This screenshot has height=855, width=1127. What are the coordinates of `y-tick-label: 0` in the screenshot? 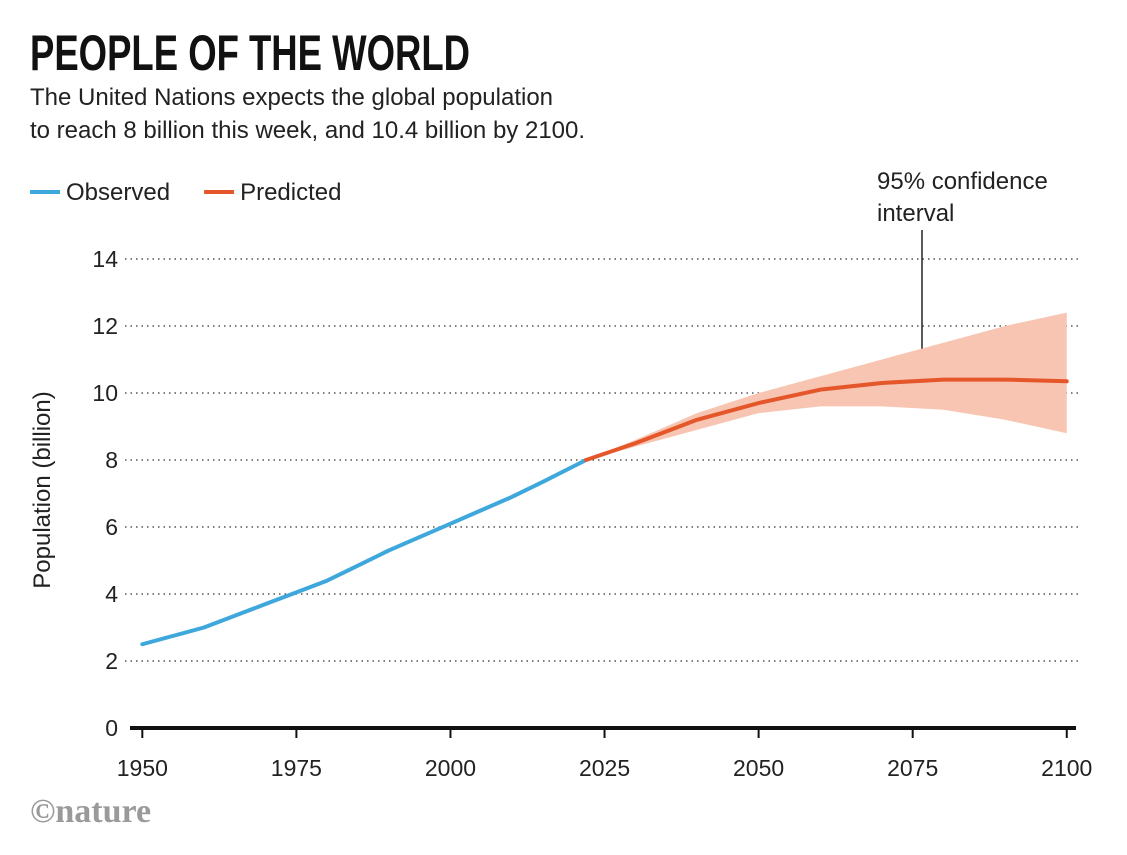 It's located at (111, 728).